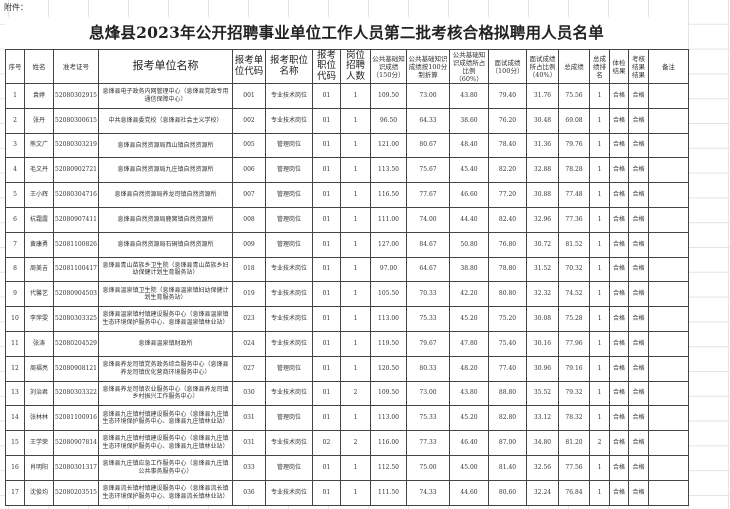  Describe the element at coordinates (542, 120) in the screenshot. I see `cell-interview-40pct: 30.48` at that location.